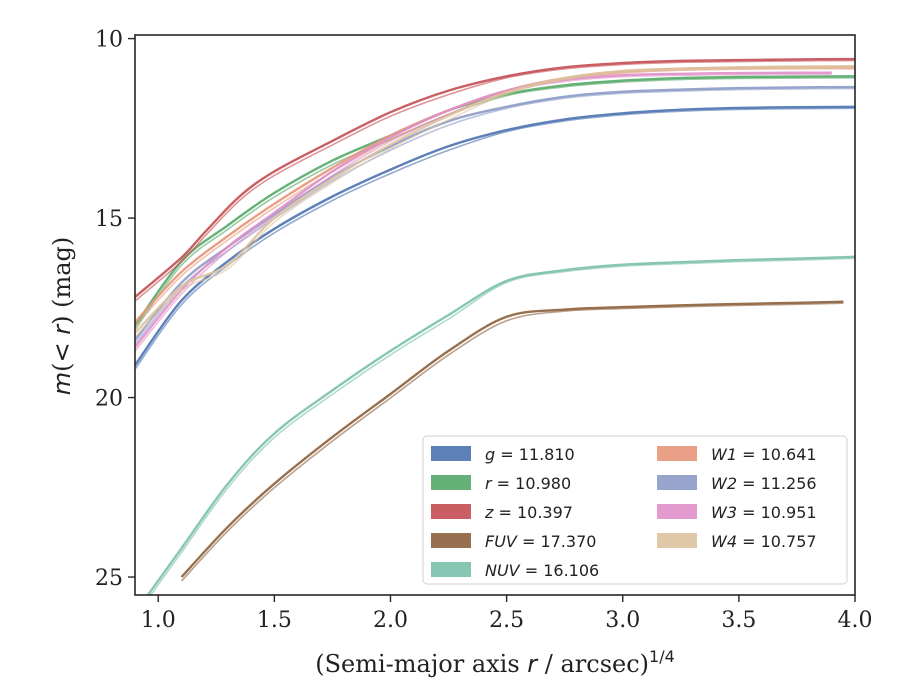 Image resolution: width=900 pixels, height=700 pixels. I want to click on y-label-open: (, so click(62, 367).